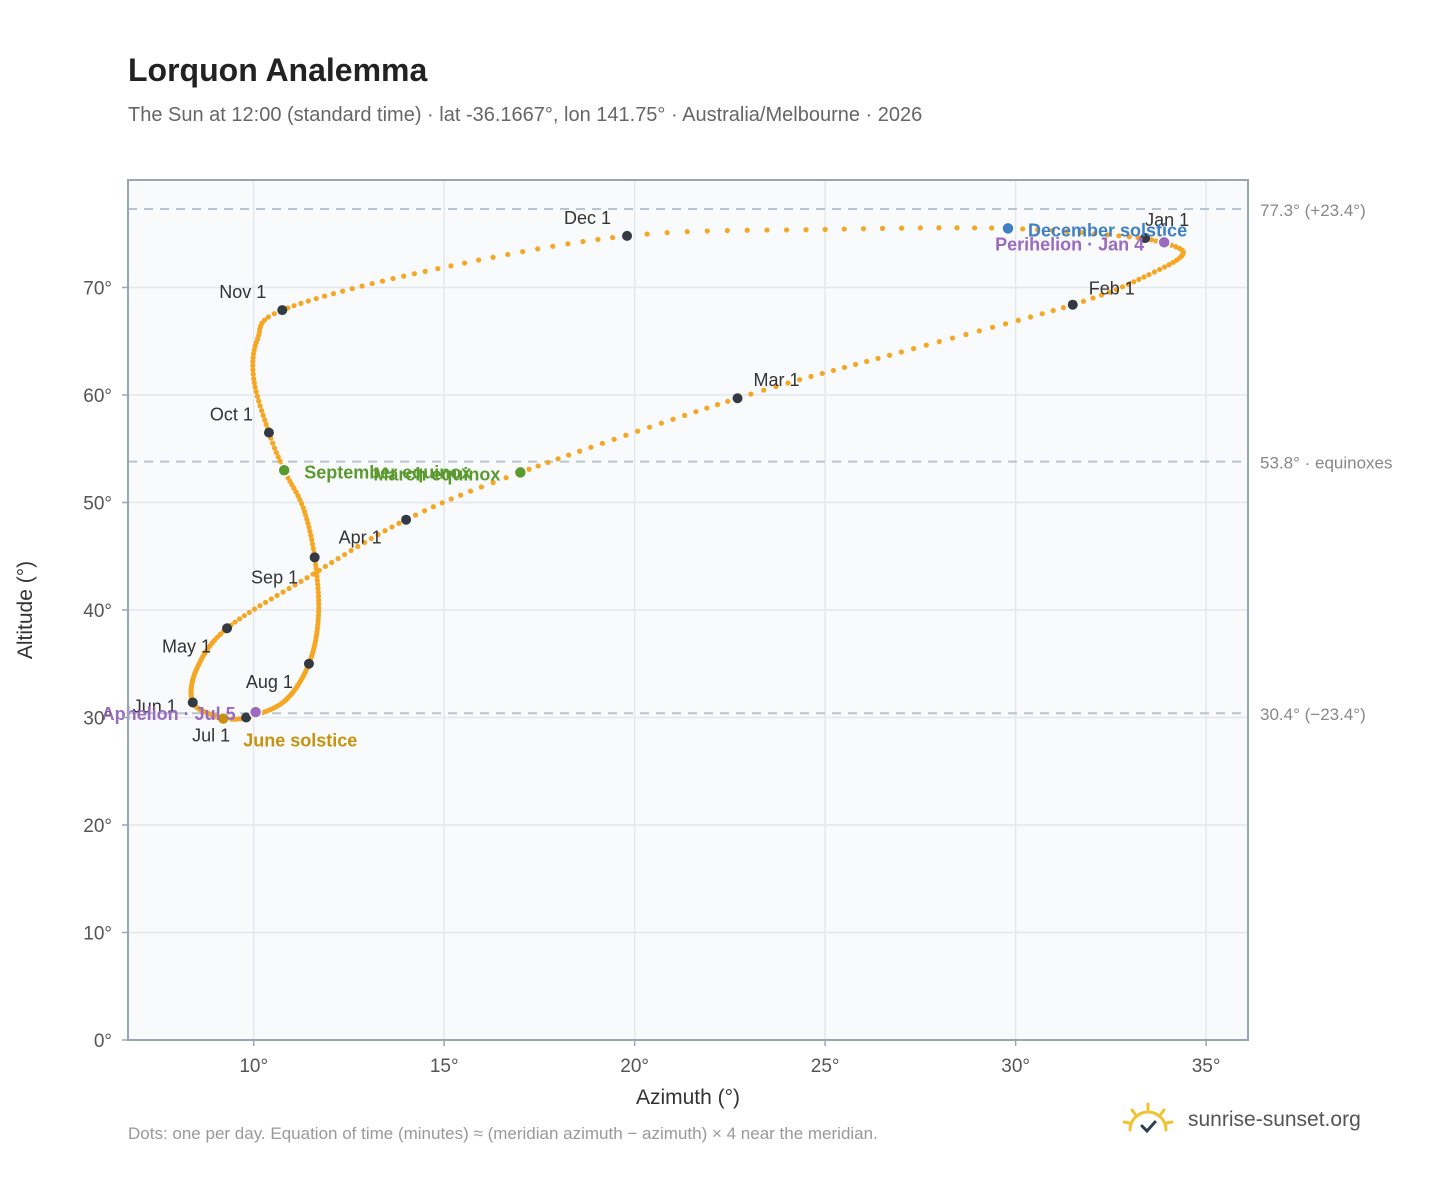 The width and height of the screenshot is (1448, 1188). I want to click on y-tick-label: 10°, so click(97, 934).